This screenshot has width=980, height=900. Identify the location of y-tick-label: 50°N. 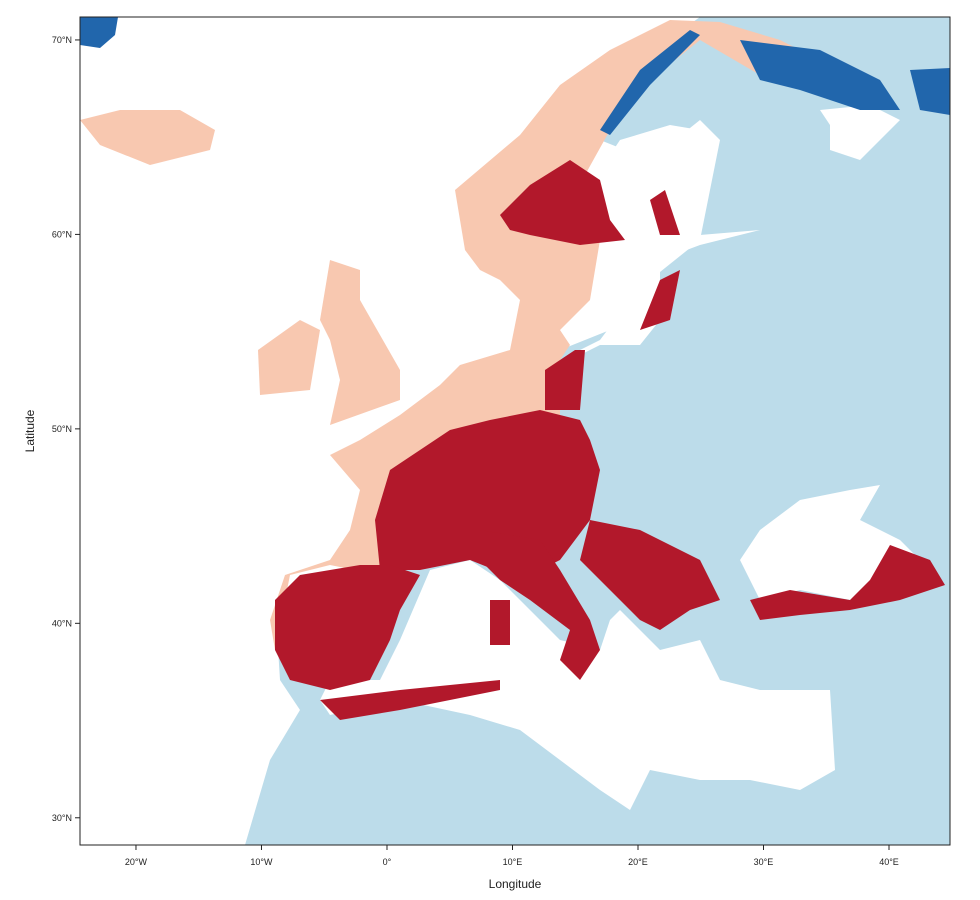
(62, 429).